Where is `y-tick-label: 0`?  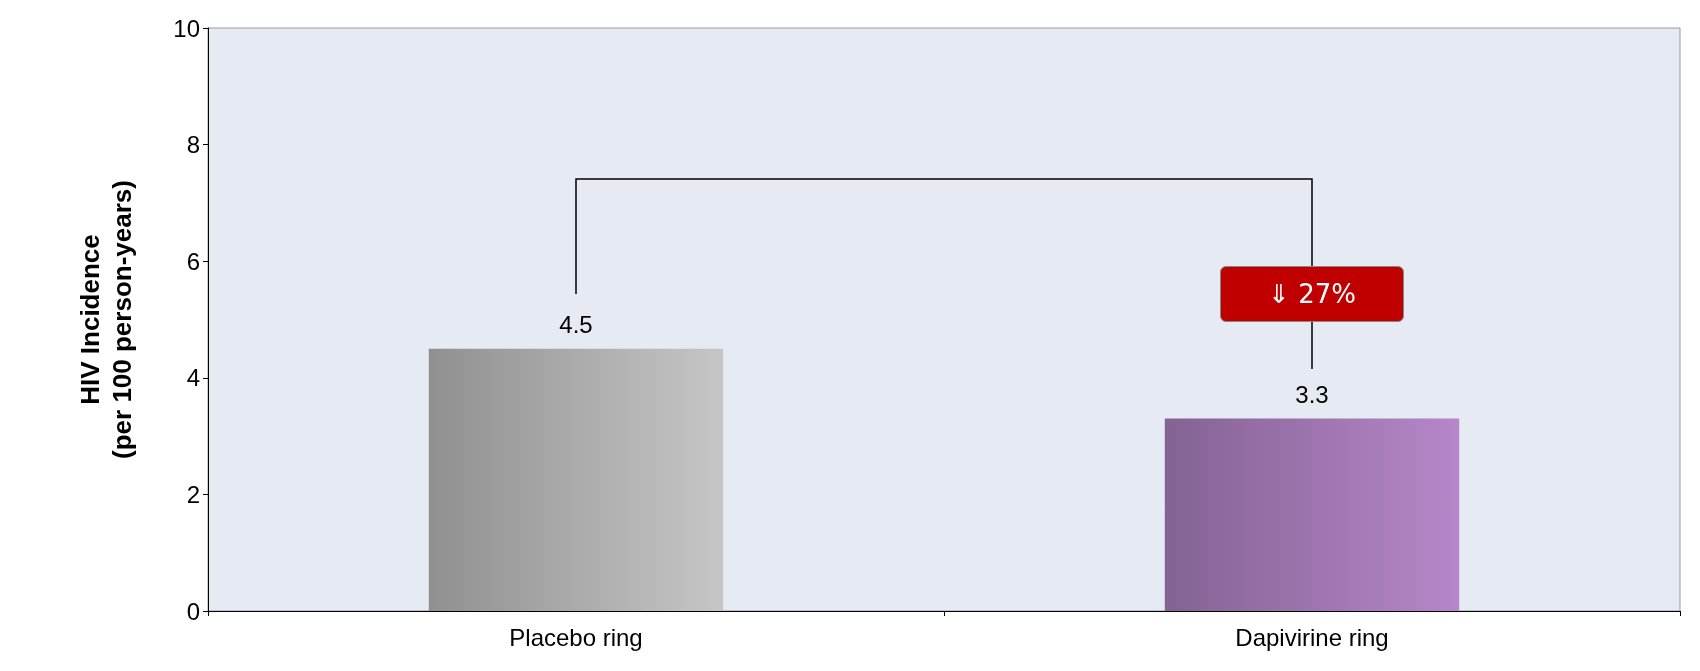 y-tick-label: 0 is located at coordinates (193, 611).